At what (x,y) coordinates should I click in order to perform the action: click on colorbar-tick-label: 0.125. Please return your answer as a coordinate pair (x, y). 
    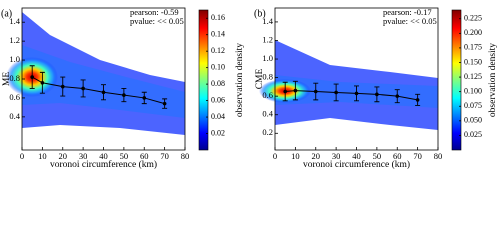
    Looking at the image, I should click on (473, 76).